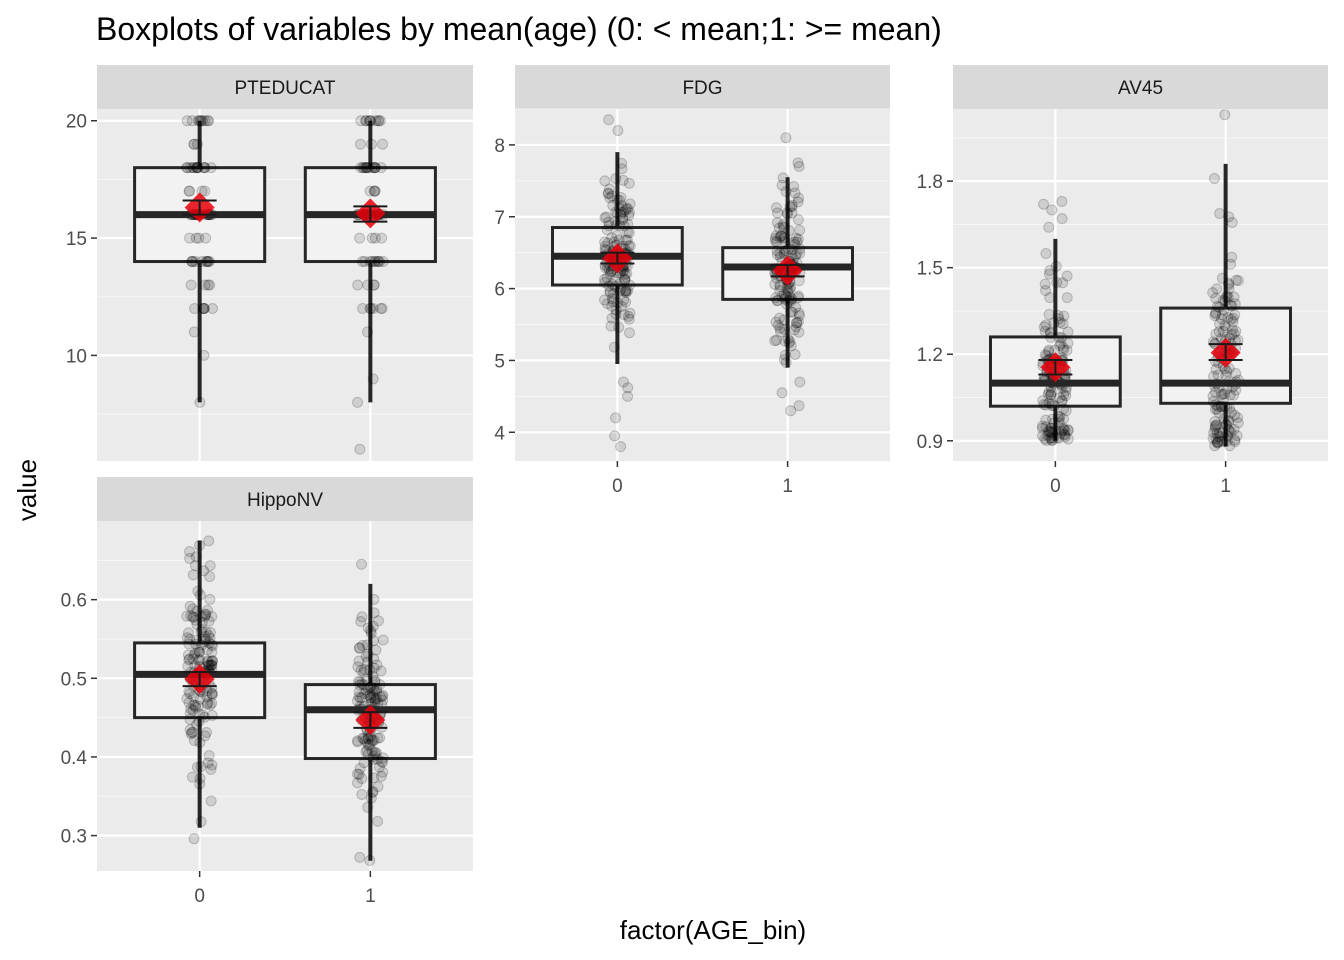  Describe the element at coordinates (27, 490) in the screenshot. I see `y-axis-title: value` at that location.